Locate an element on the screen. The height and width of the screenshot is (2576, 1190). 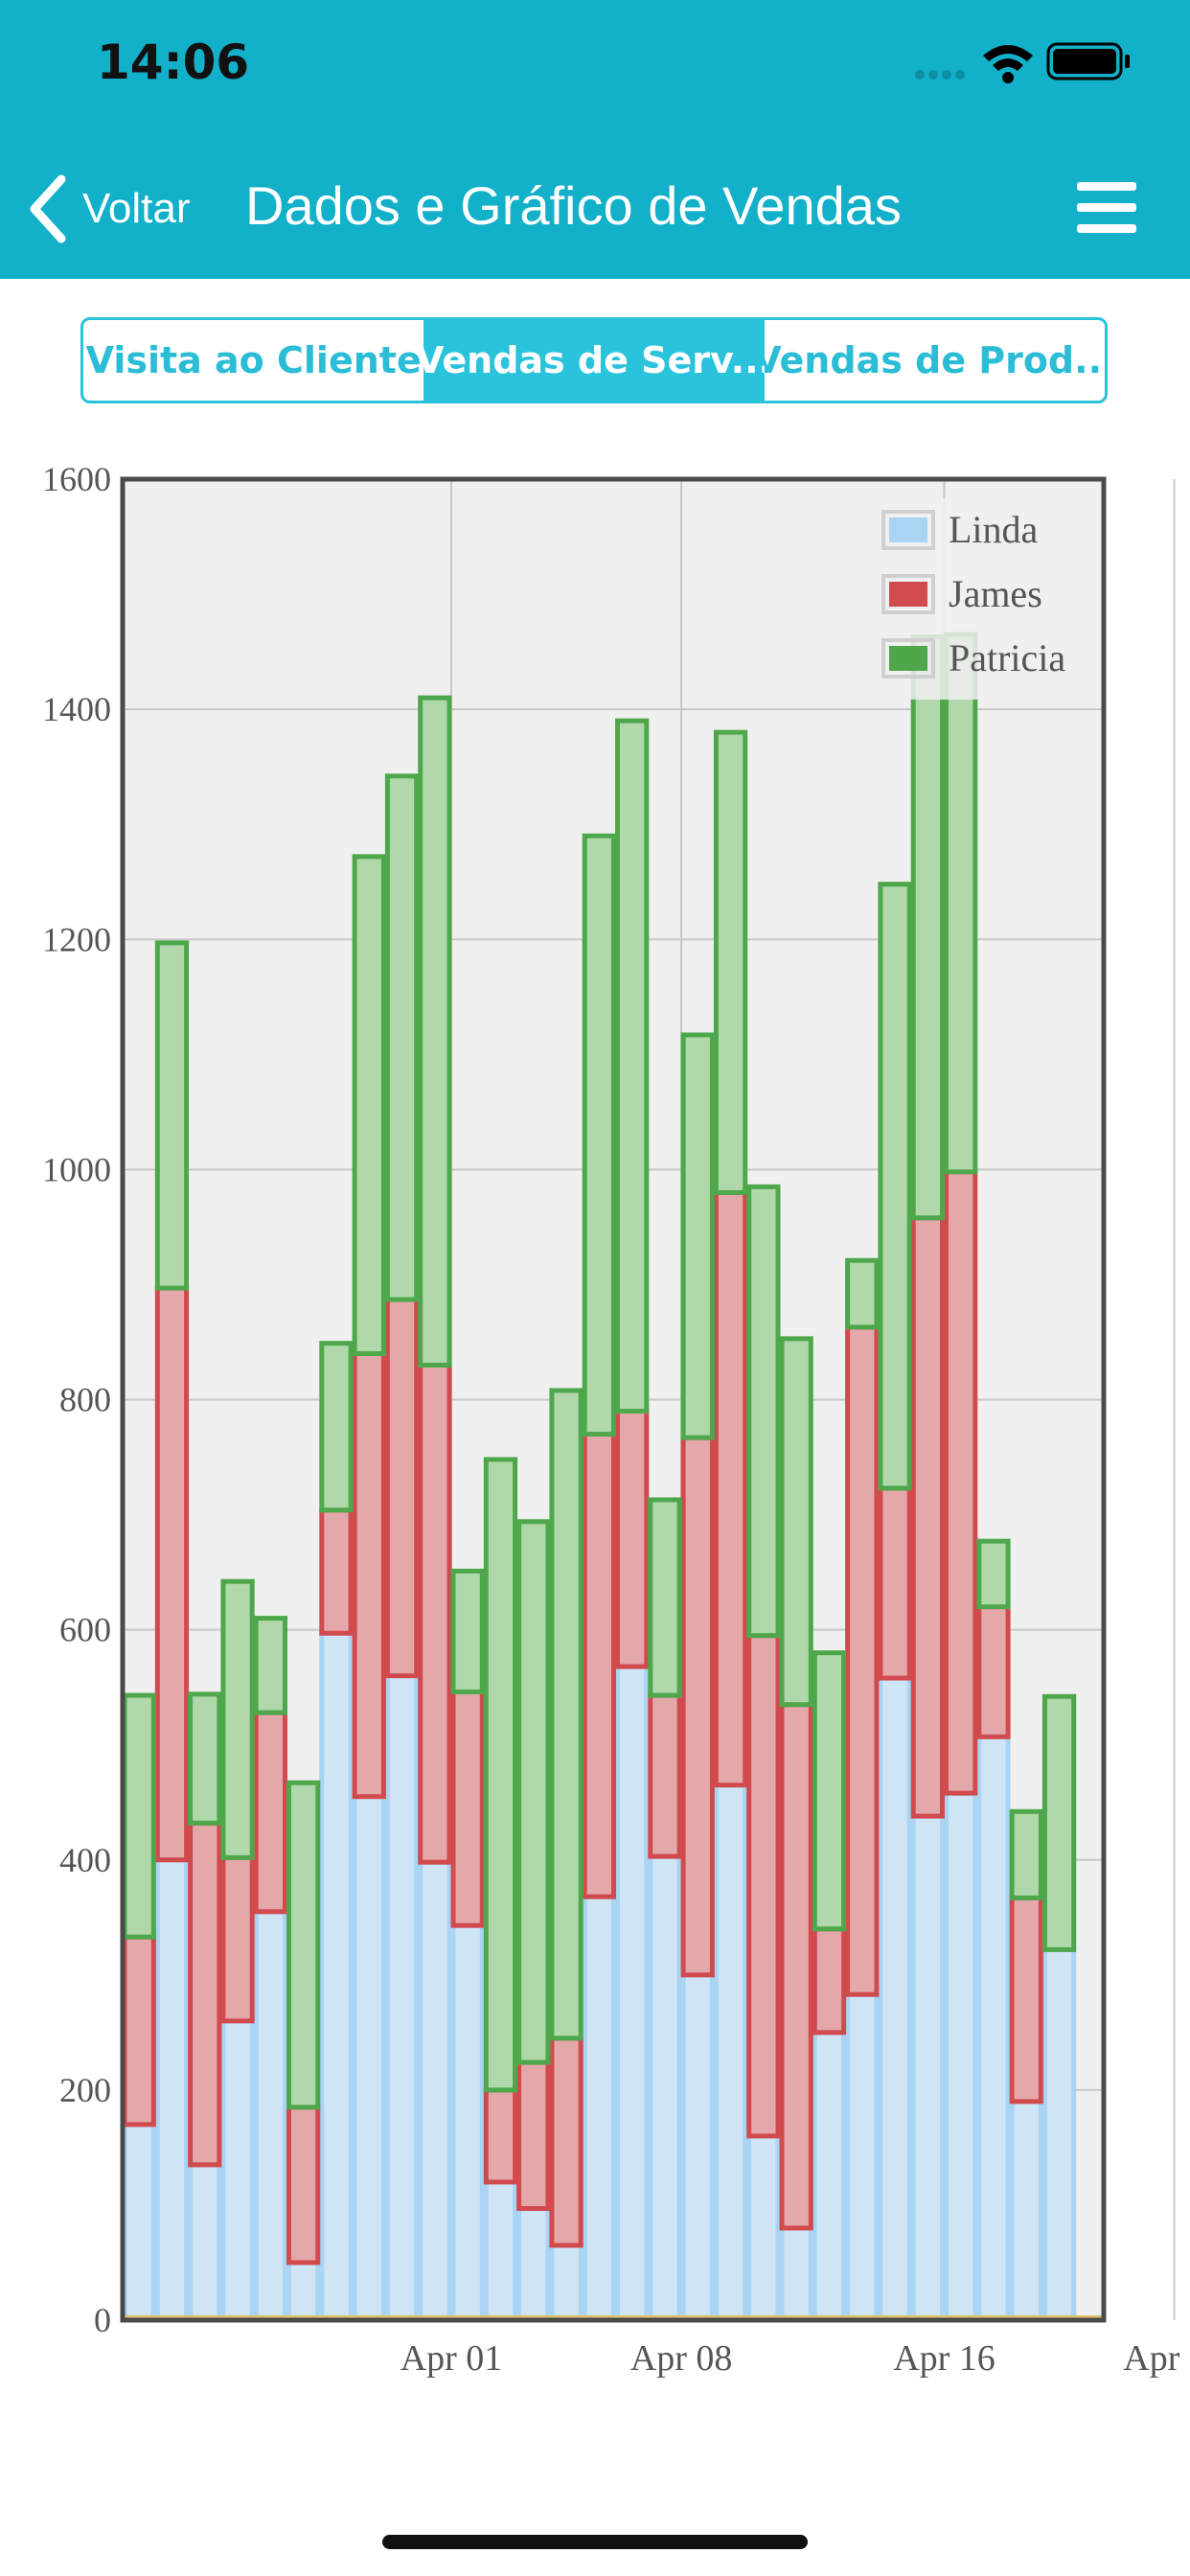
y-tick-label: 1000 is located at coordinates (76, 1169).